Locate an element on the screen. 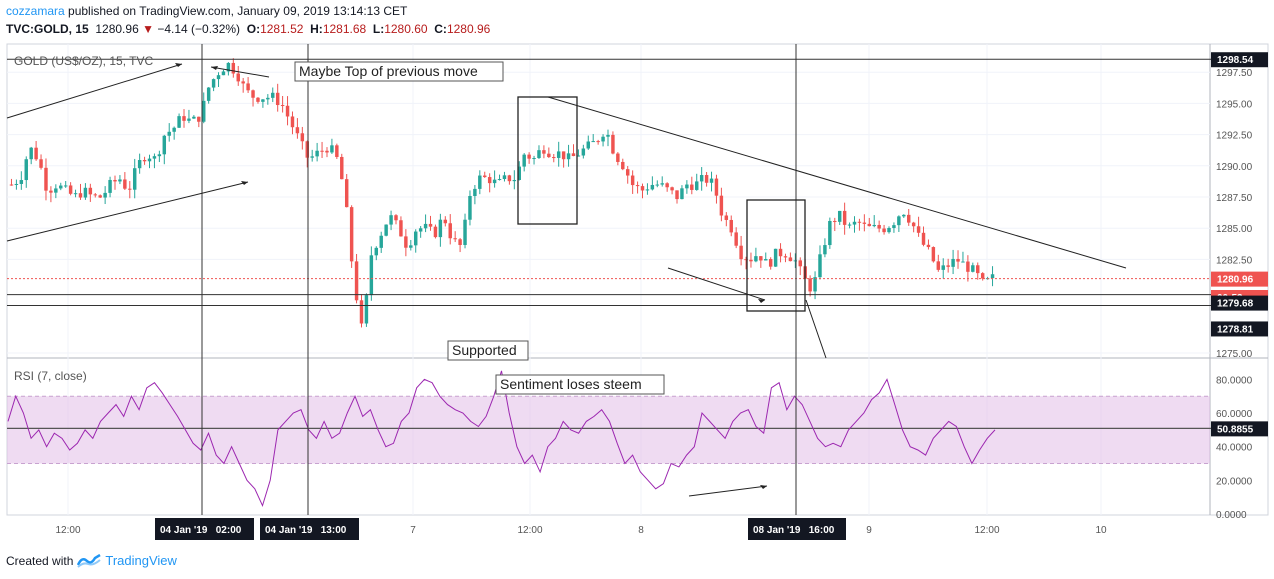 The image size is (1274, 579). time-tick-label: 7 is located at coordinates (413, 530).